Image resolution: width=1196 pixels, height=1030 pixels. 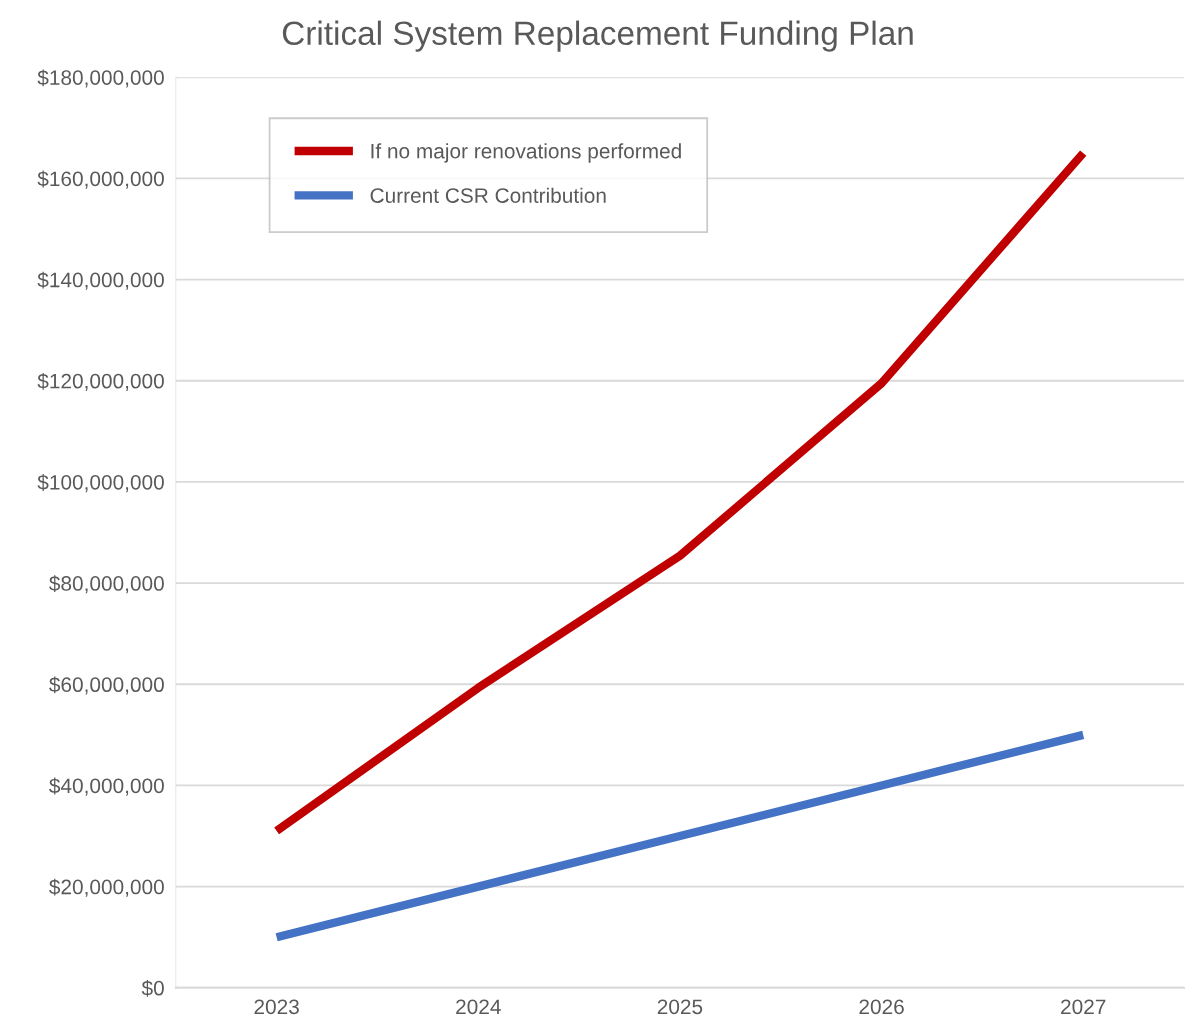 I want to click on y-tick-label: $100,000,000, so click(x=100, y=483).